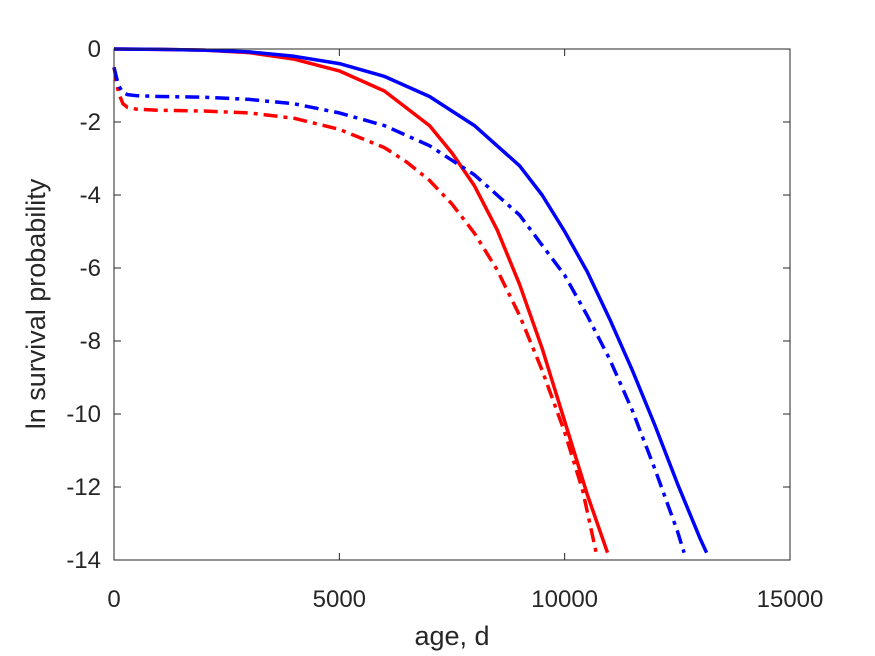 The width and height of the screenshot is (875, 656). Describe the element at coordinates (83, 414) in the screenshot. I see `y-tick-label: -10` at that location.